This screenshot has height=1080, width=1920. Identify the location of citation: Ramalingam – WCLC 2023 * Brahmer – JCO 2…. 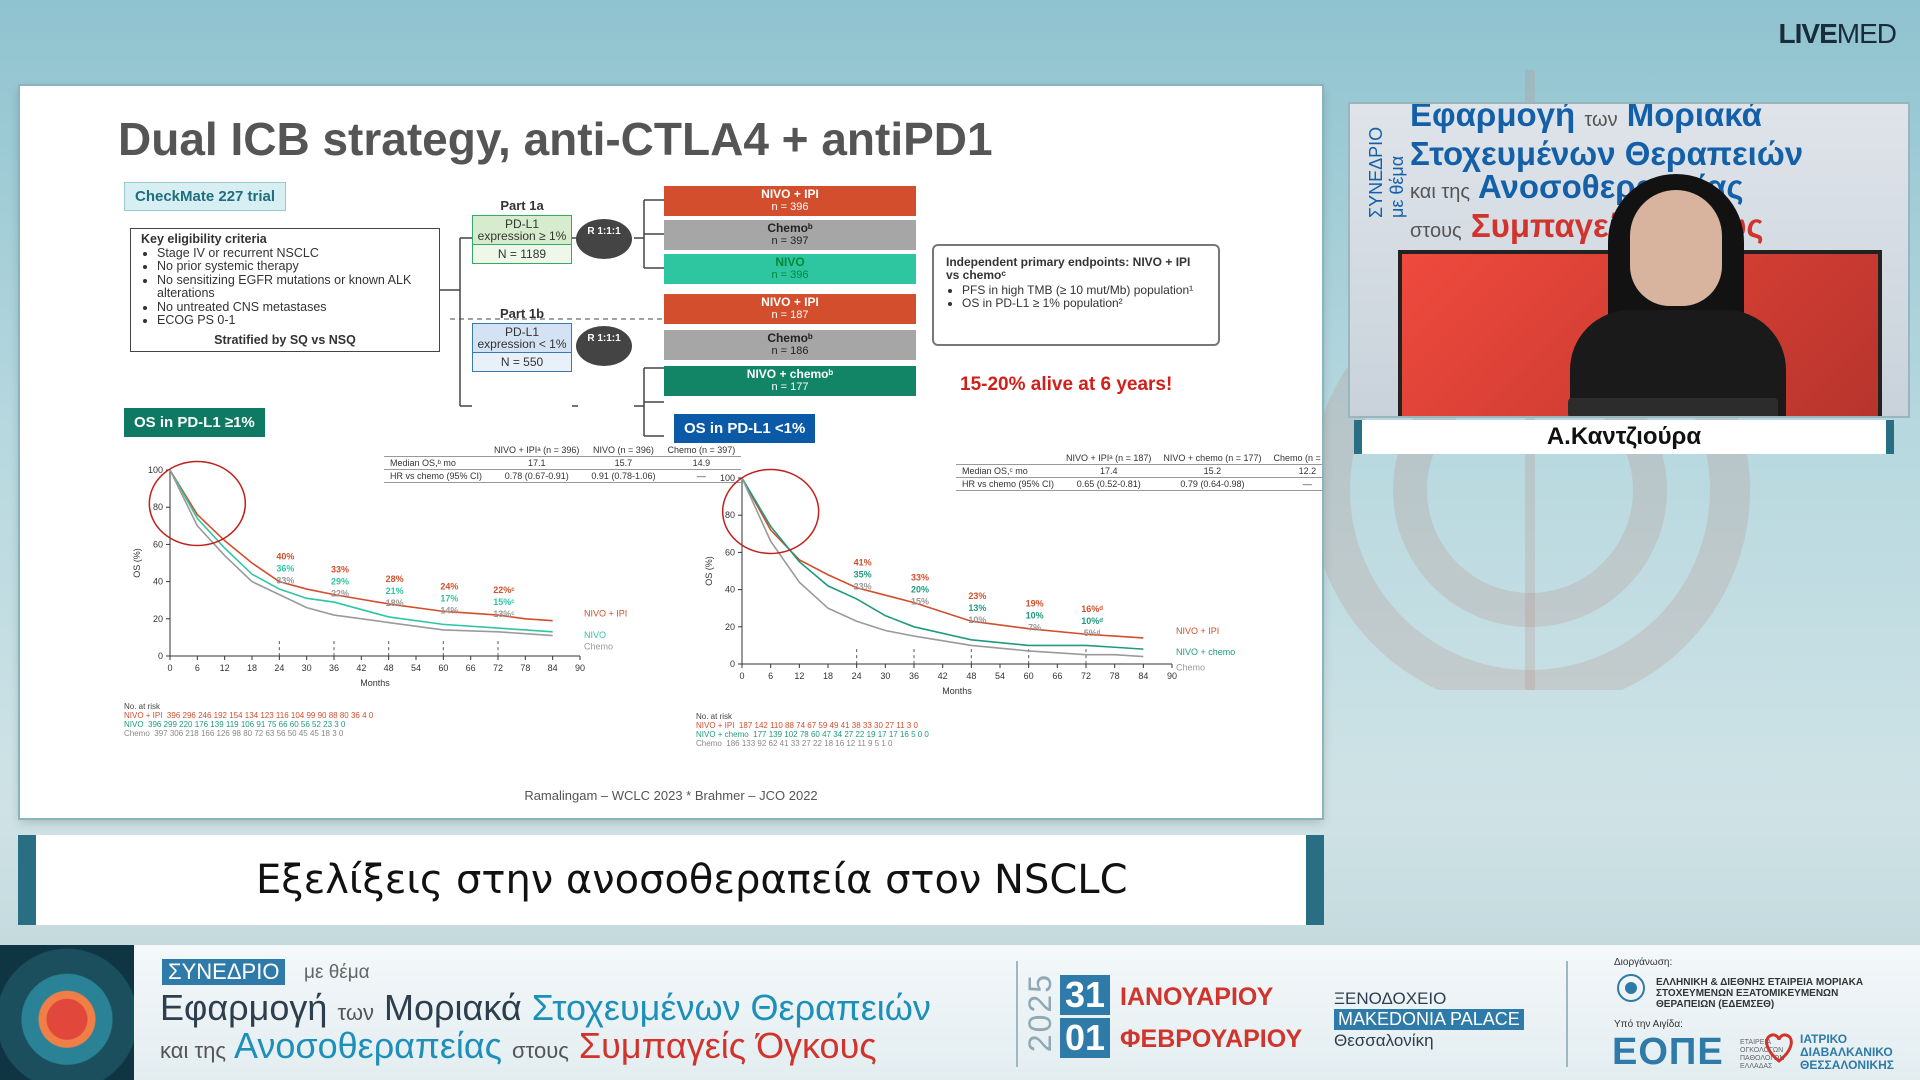
(671, 795).